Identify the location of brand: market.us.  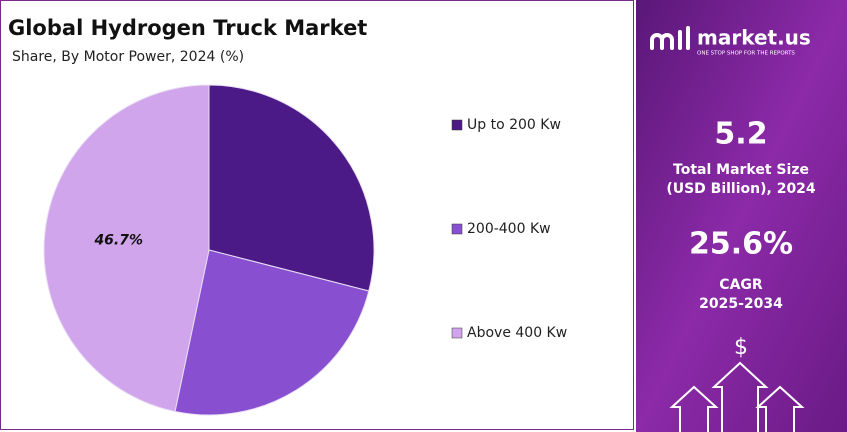
(754, 38).